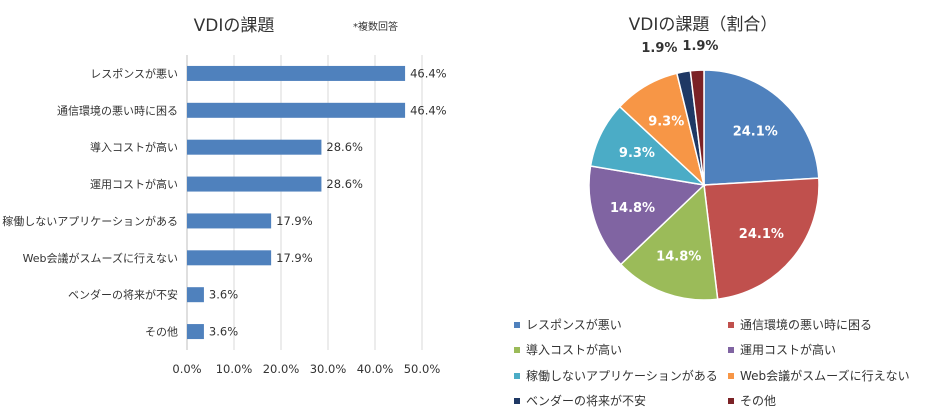 The width and height of the screenshot is (942, 417). I want to click on bar-category-label: ベンダーの将来が不安, so click(123, 295).